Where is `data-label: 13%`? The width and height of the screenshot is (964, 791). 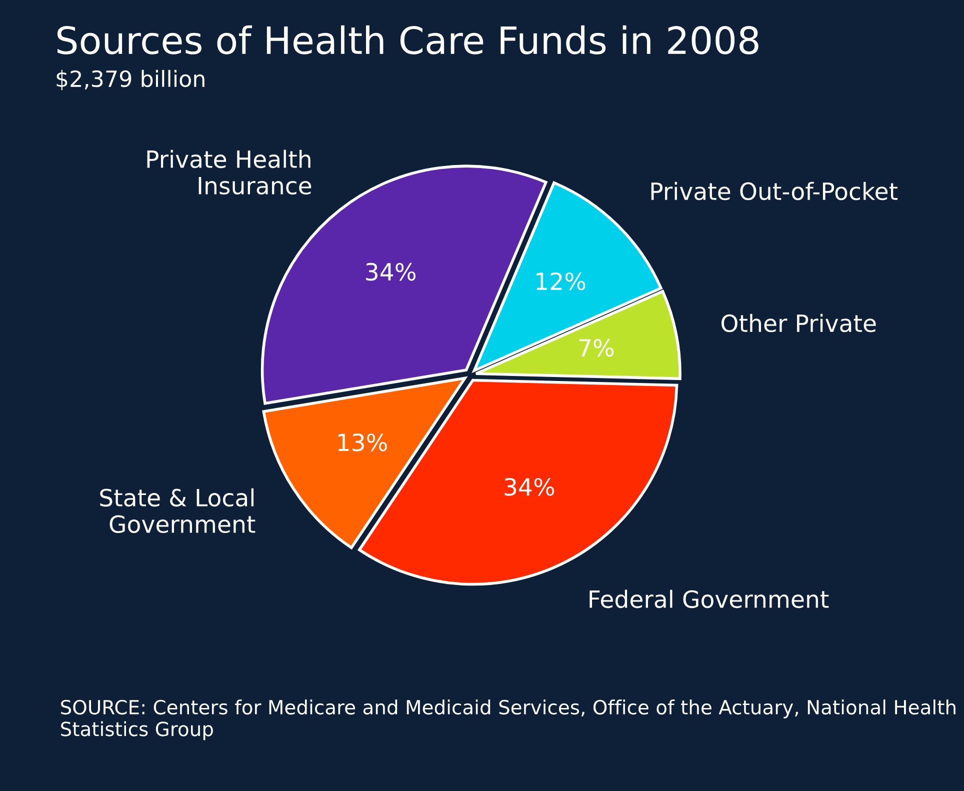 data-label: 13% is located at coordinates (362, 442).